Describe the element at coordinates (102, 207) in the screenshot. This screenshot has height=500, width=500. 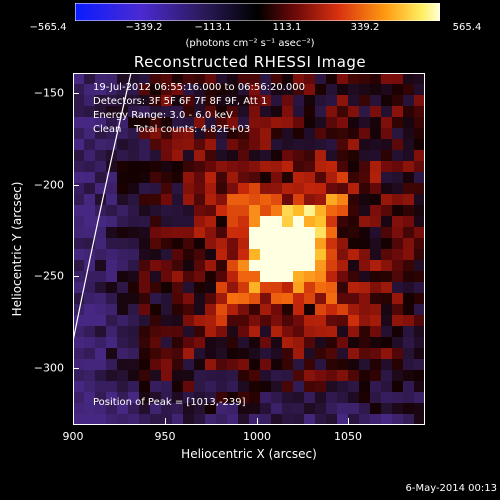
I see `solar-limb-line` at that location.